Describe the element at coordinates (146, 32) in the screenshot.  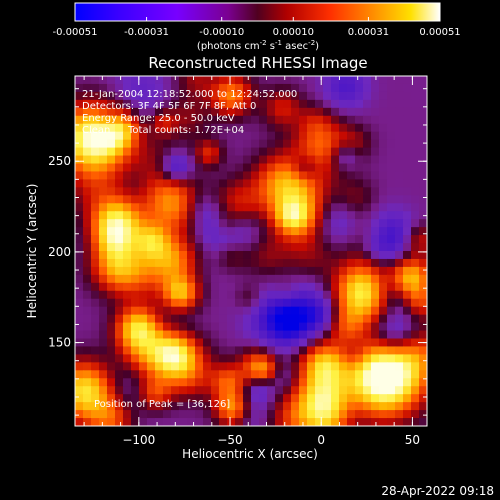
I see `colorbar-tick-label: -0.00031` at that location.